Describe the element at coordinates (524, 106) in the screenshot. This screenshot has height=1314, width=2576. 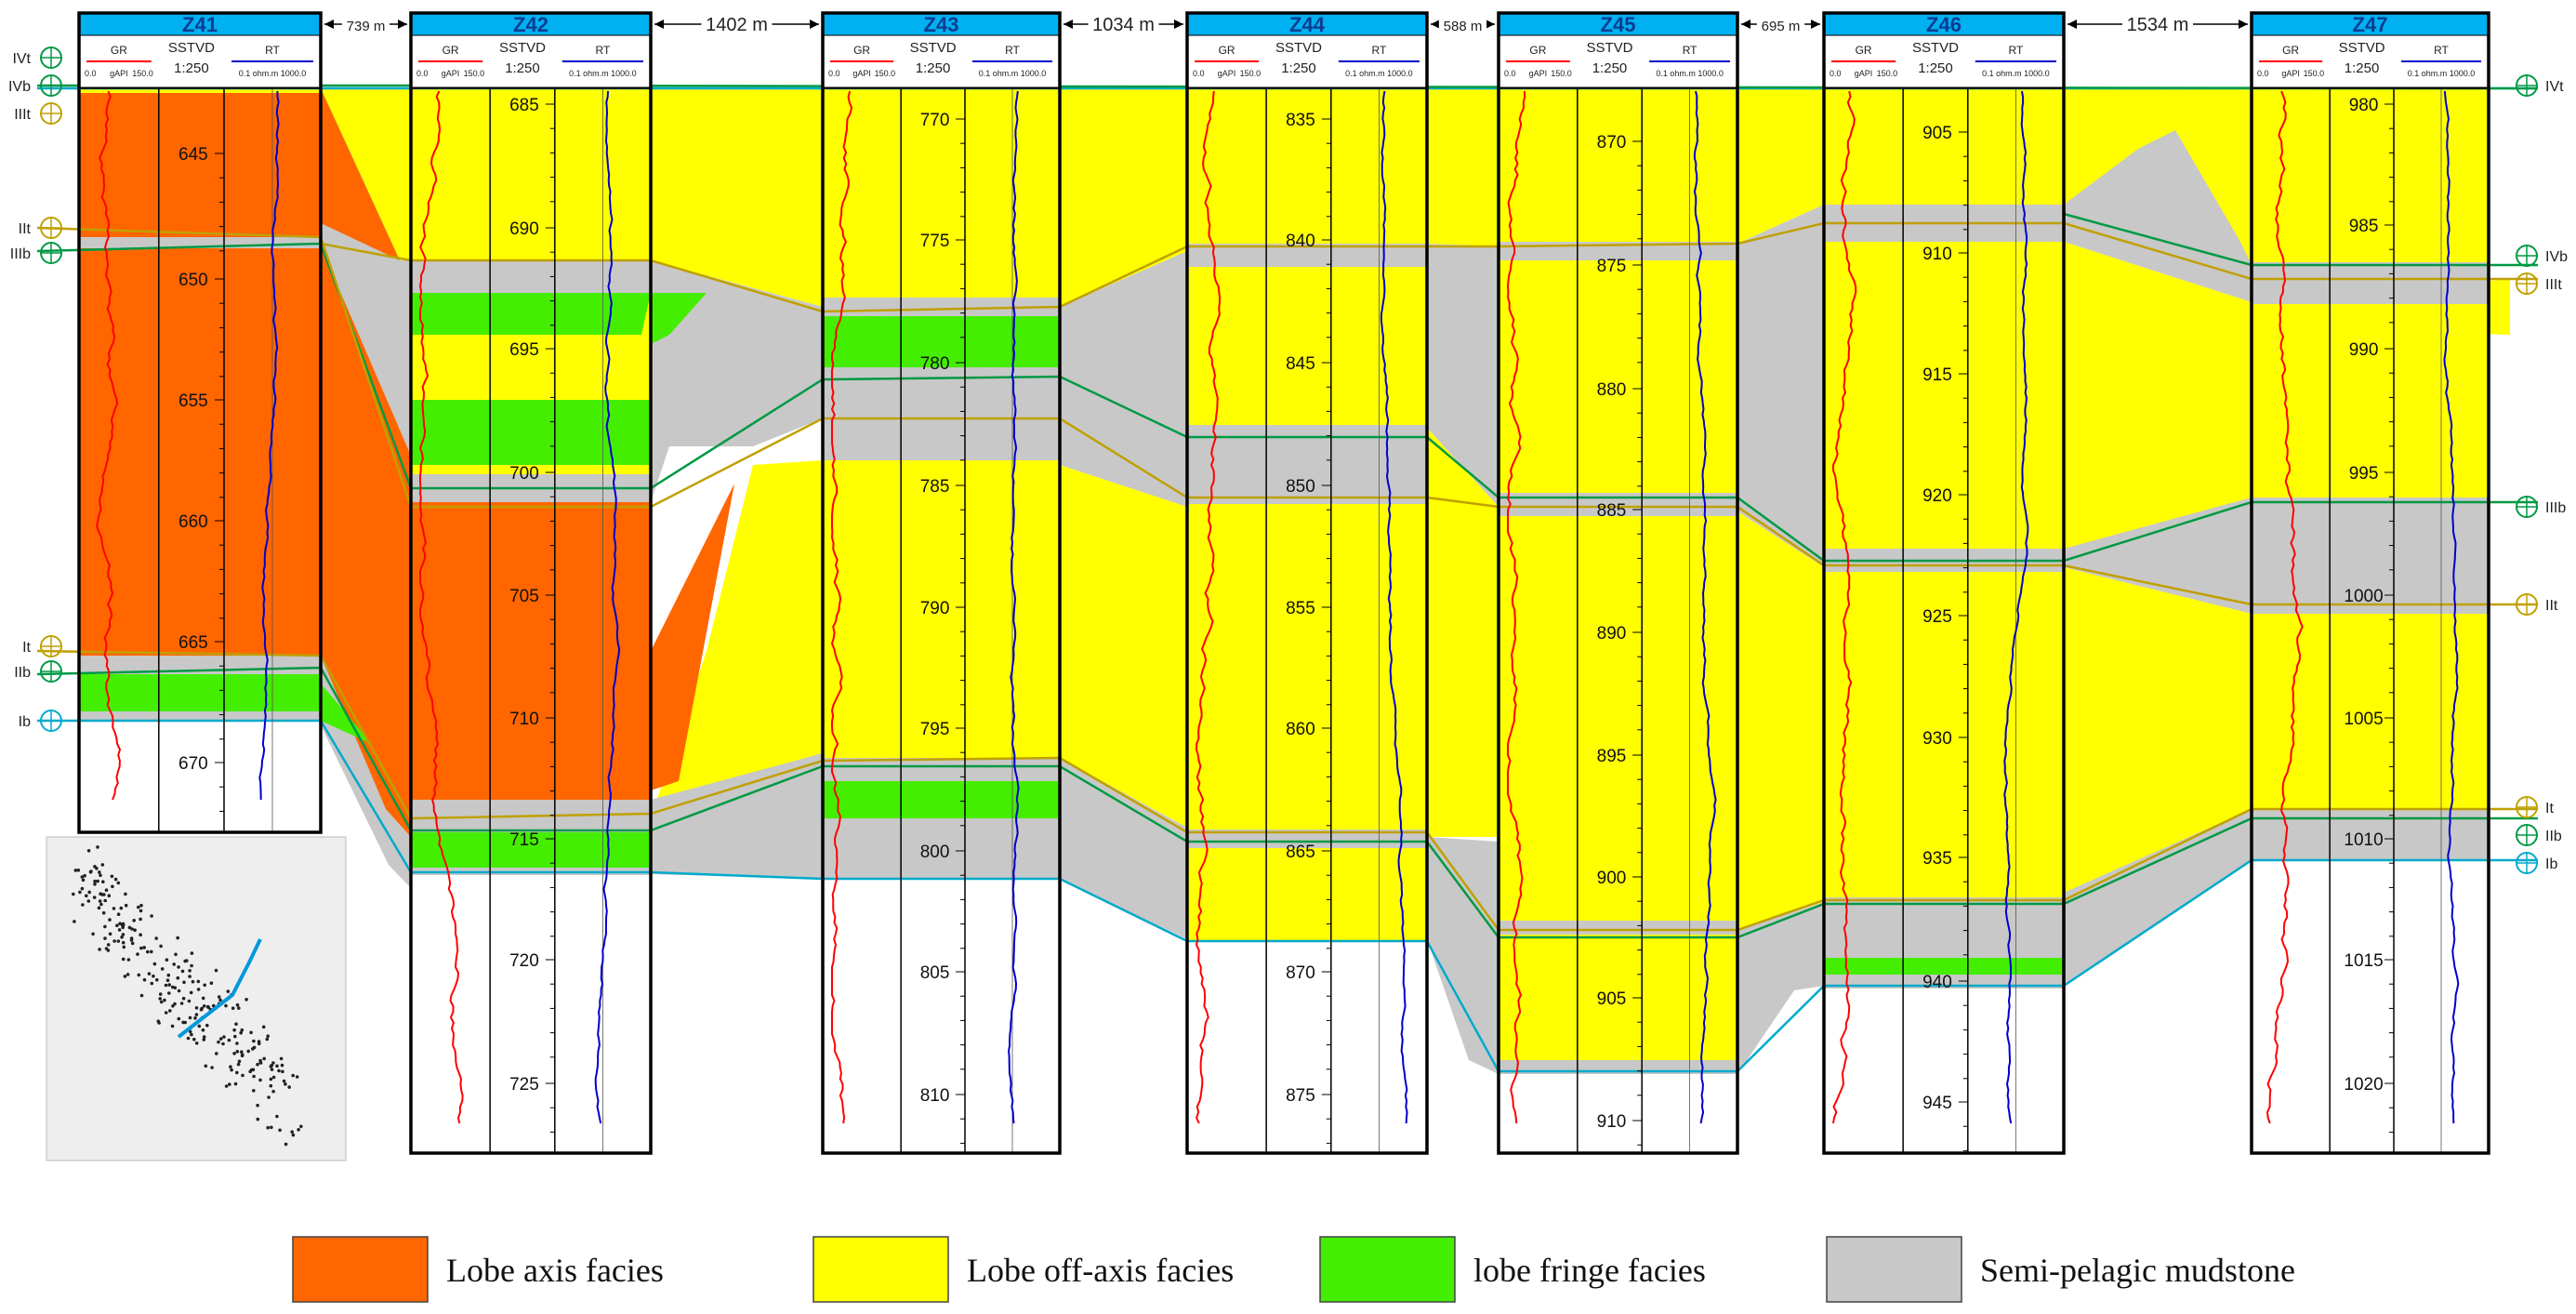
I see `depth-label-685: 685` at that location.